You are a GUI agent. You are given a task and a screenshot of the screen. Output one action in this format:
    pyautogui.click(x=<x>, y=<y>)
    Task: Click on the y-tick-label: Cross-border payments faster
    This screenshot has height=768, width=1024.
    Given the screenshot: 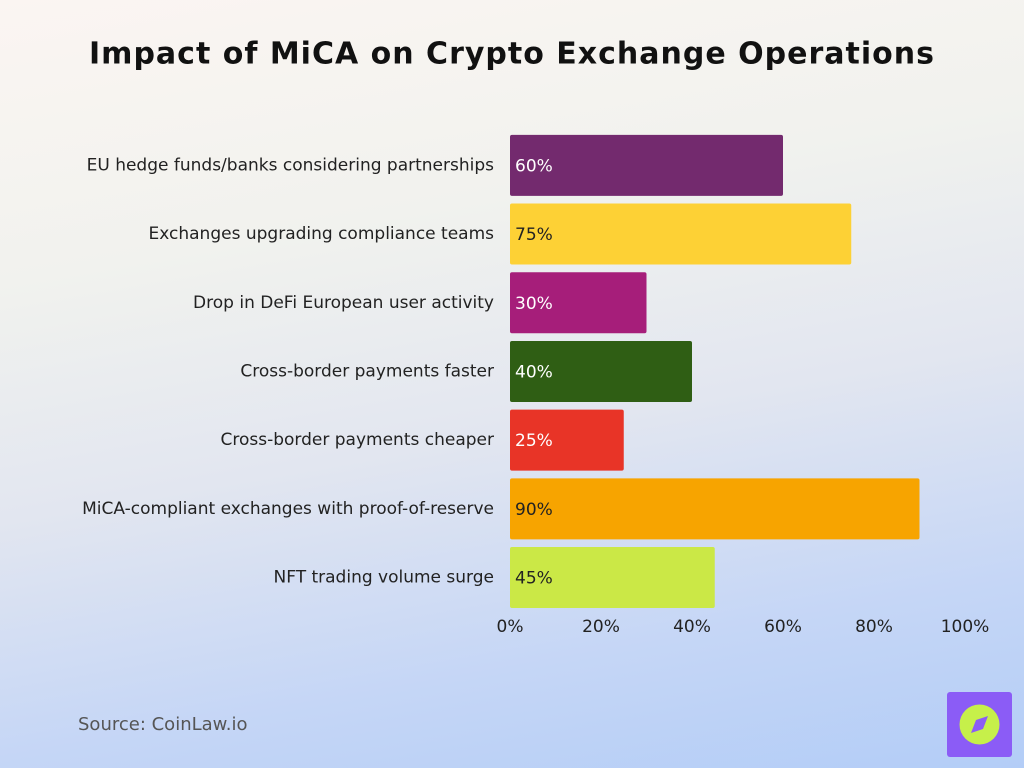 What is the action you would take?
    pyautogui.click(x=367, y=371)
    